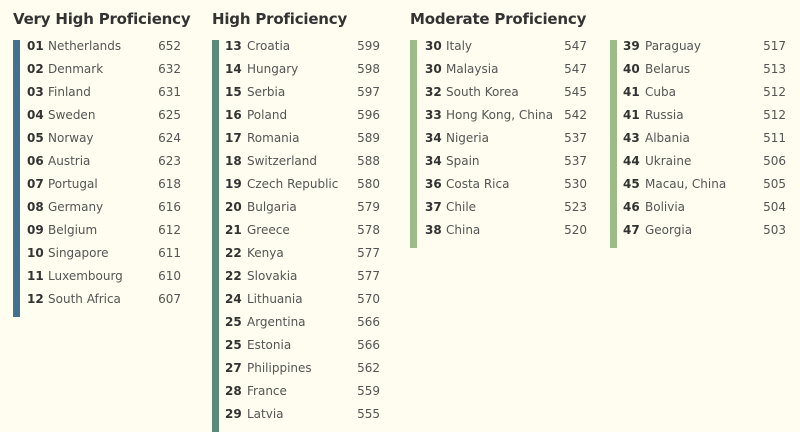 The height and width of the screenshot is (432, 800). What do you see at coordinates (665, 207) in the screenshot?
I see `country-name: Bolivia` at bounding box center [665, 207].